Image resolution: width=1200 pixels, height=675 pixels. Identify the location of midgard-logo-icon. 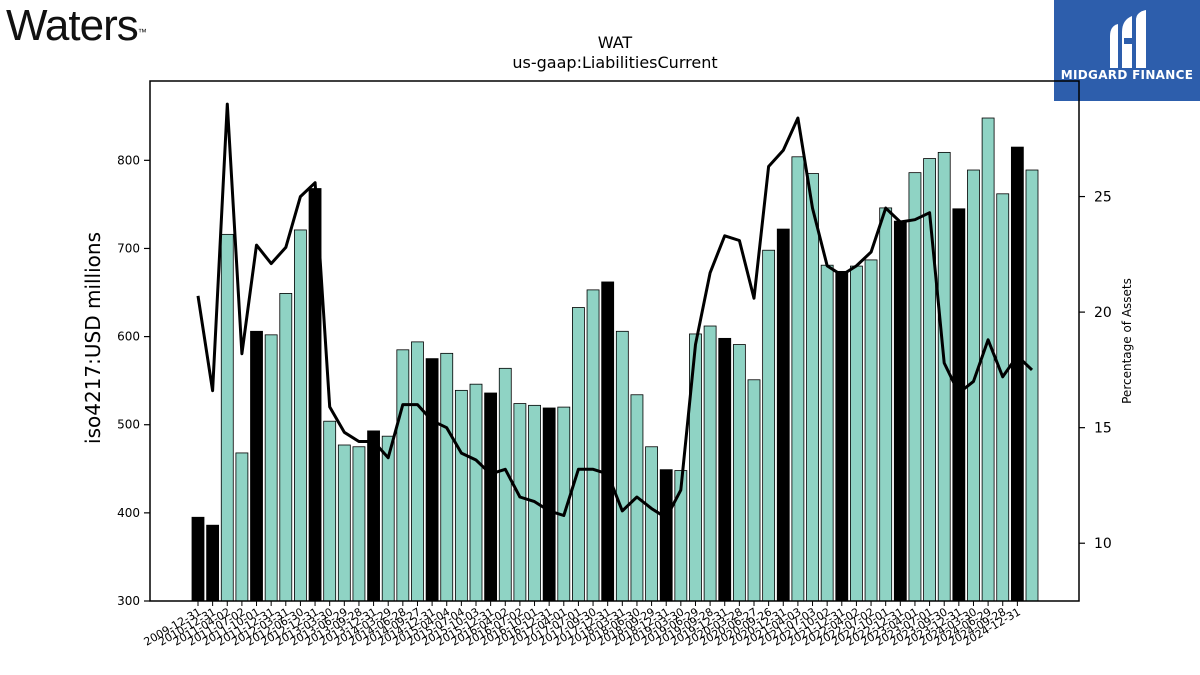
(1128, 39).